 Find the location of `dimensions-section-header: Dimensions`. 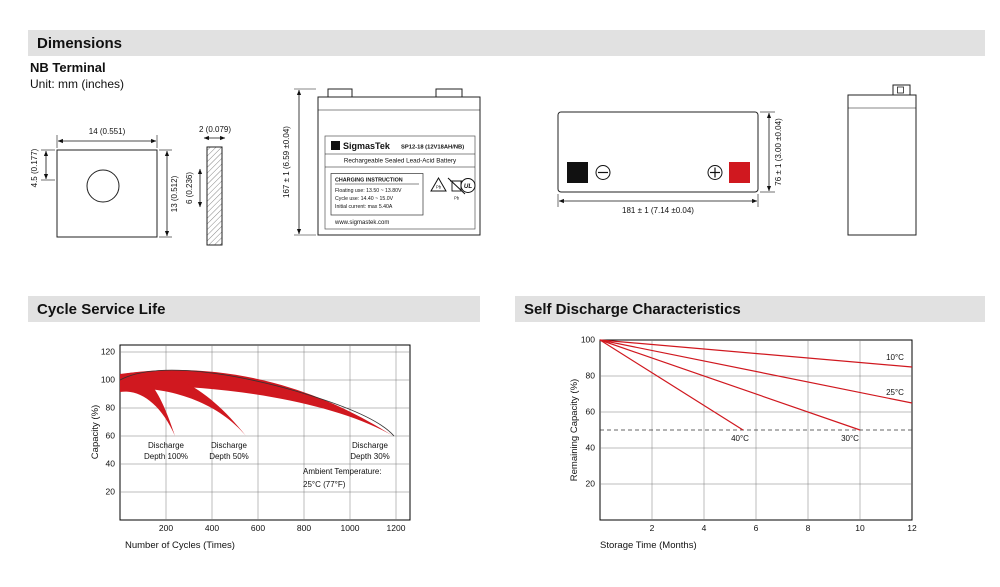

dimensions-section-header: Dimensions is located at coordinates (506, 43).